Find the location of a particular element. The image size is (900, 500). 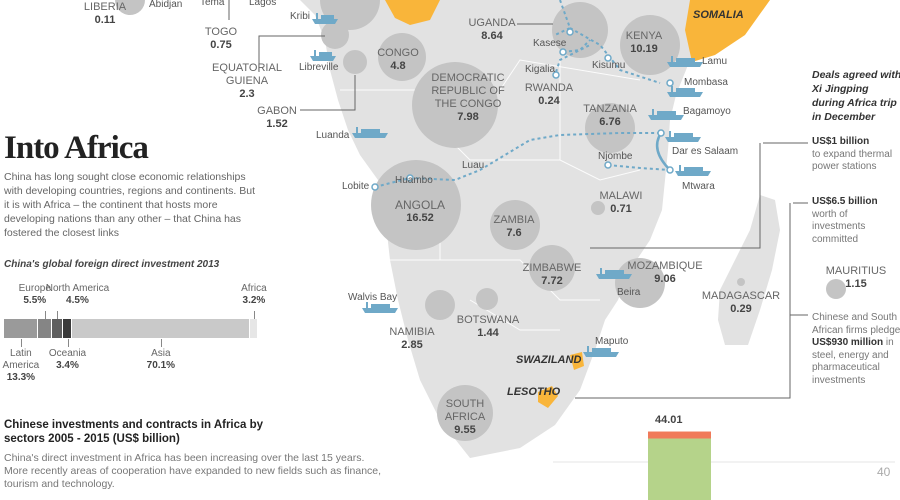

madagascar-land is located at coordinates (749, 270).